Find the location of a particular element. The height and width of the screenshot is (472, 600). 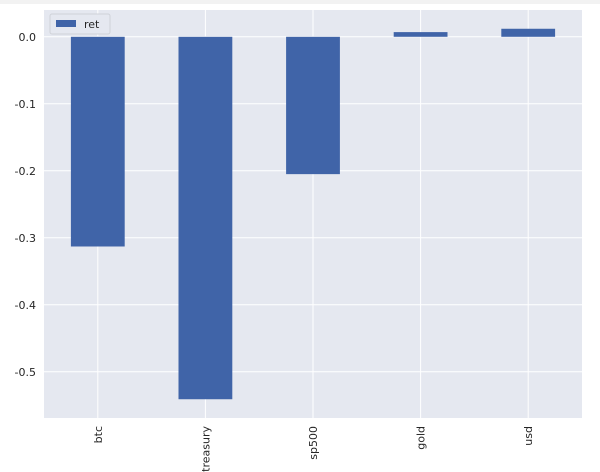

y-tick-label: -0.5 is located at coordinates (25, 372).